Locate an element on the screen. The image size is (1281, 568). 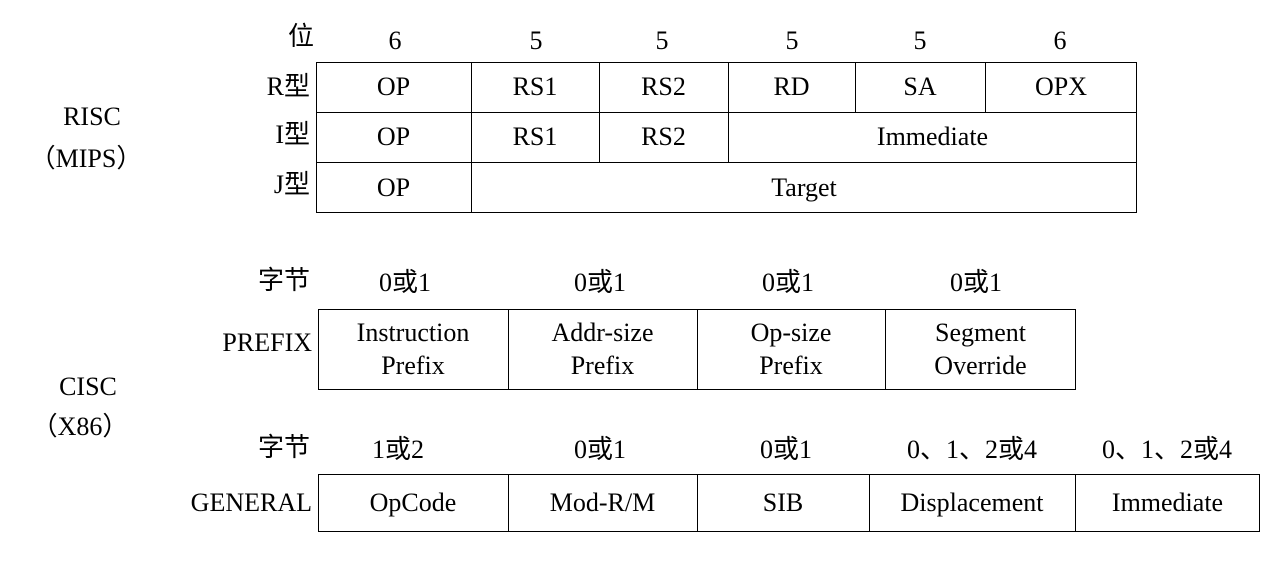
field-line: Op-size is located at coordinates (791, 332).